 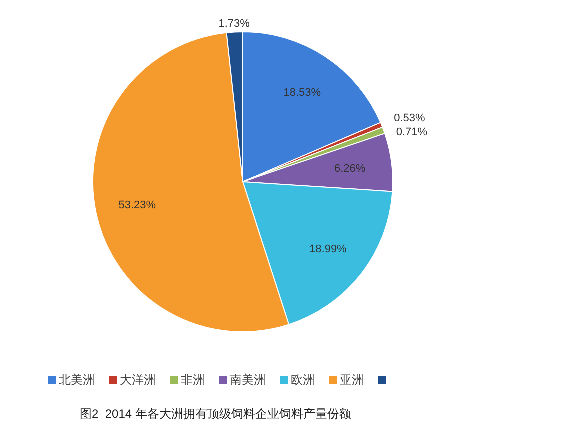 I want to click on data-label: 18.53%, so click(x=303, y=92).